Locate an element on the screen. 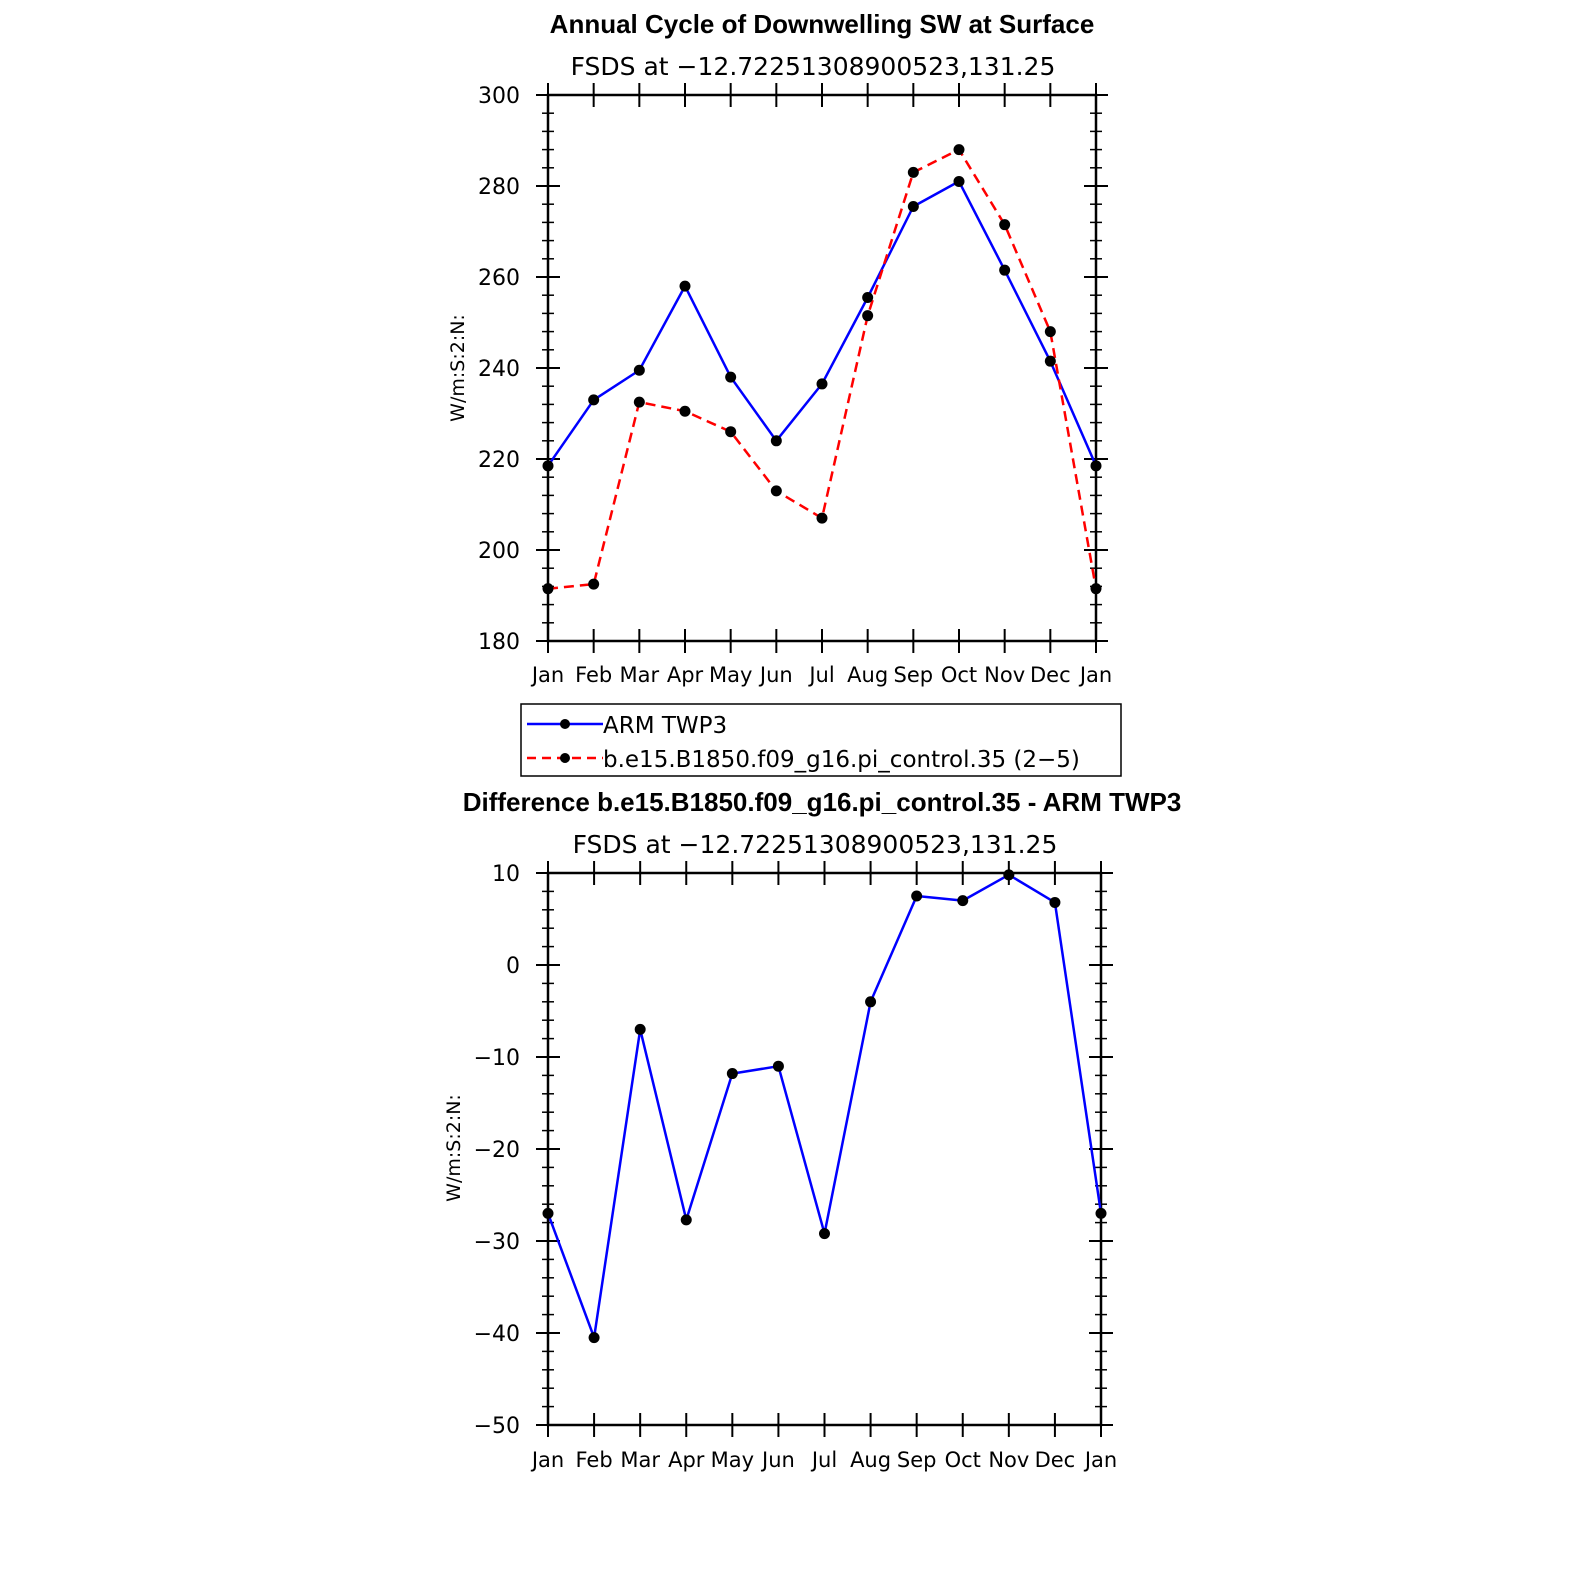  y-tick-label: −10 is located at coordinates (497, 1058).